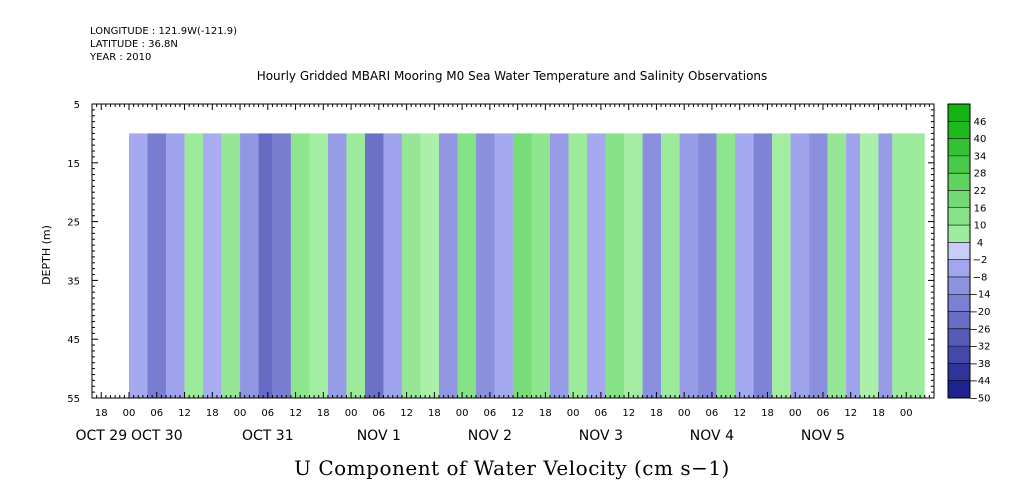 This screenshot has width=1009, height=504. Describe the element at coordinates (73, 340) in the screenshot. I see `y-tick-label: 45` at that location.